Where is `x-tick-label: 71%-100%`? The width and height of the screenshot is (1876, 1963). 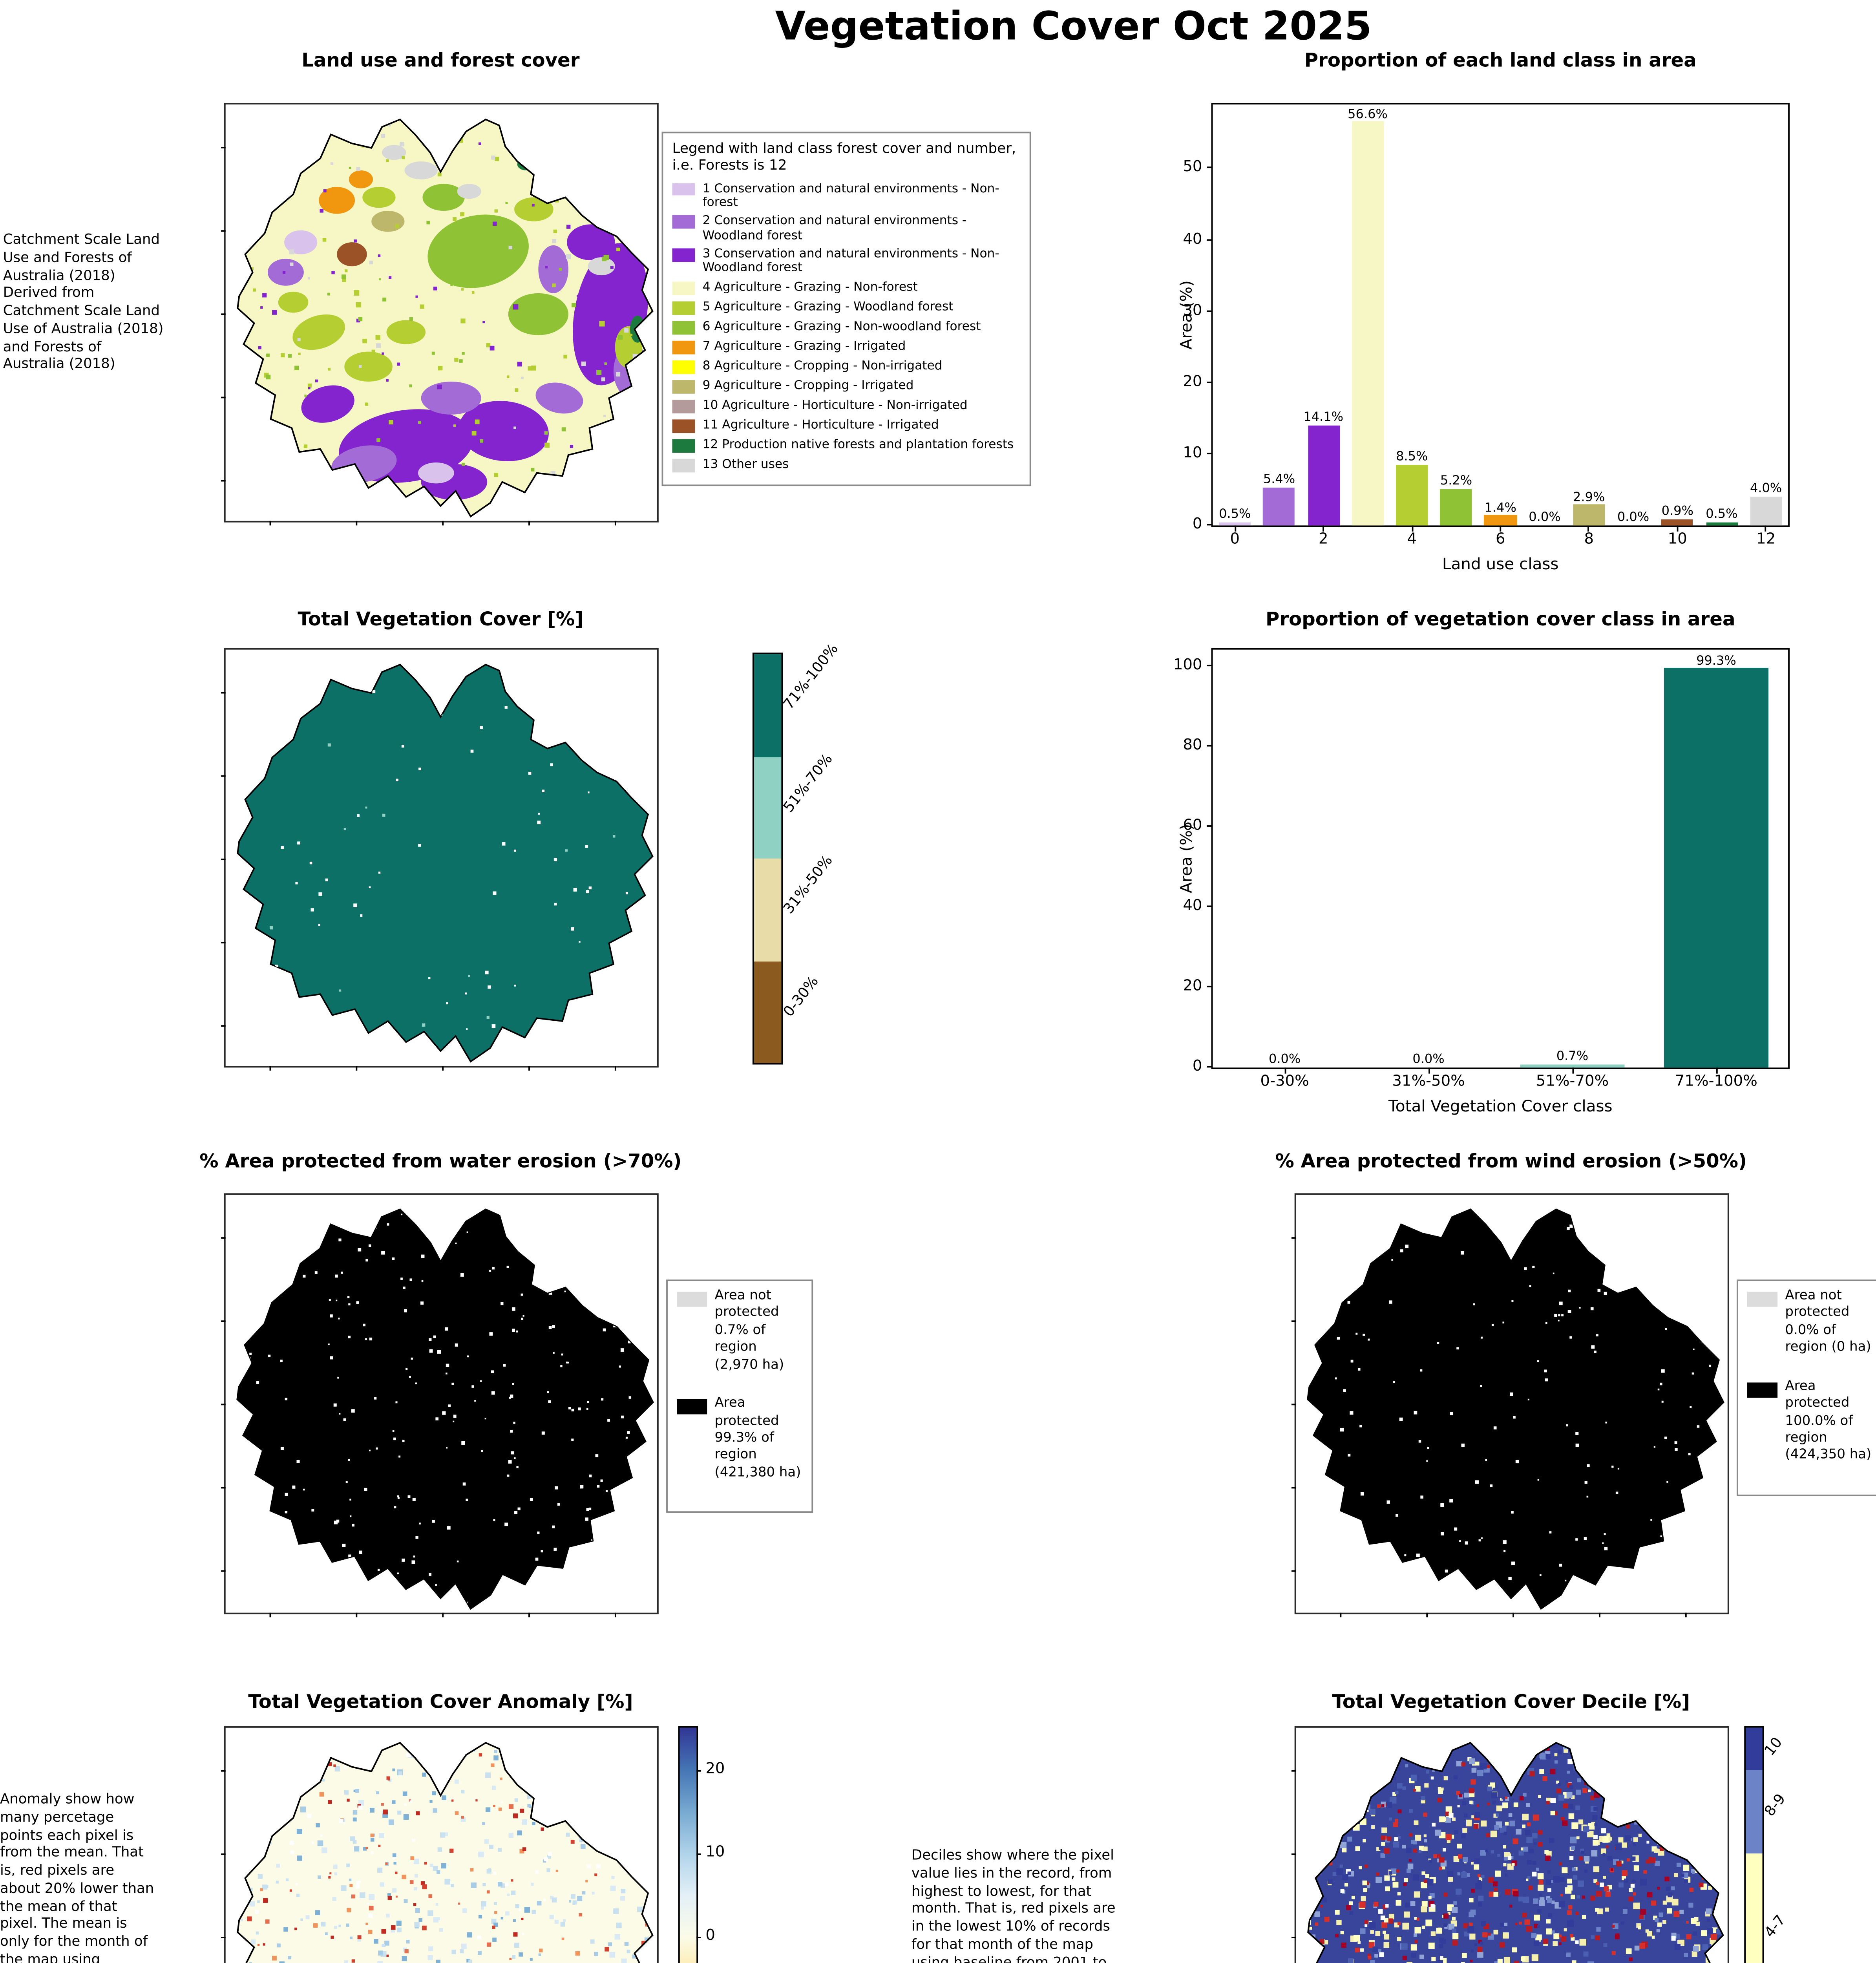
x-tick-label: 71%-100% is located at coordinates (1716, 1082).